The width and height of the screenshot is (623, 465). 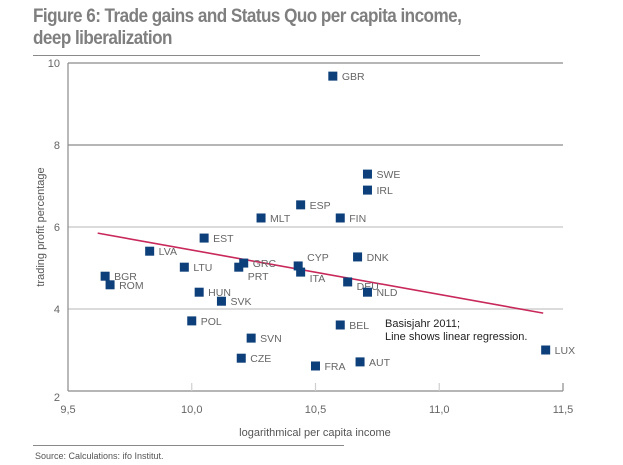 What do you see at coordinates (57, 310) in the screenshot?
I see `y-tick-label: 4` at bounding box center [57, 310].